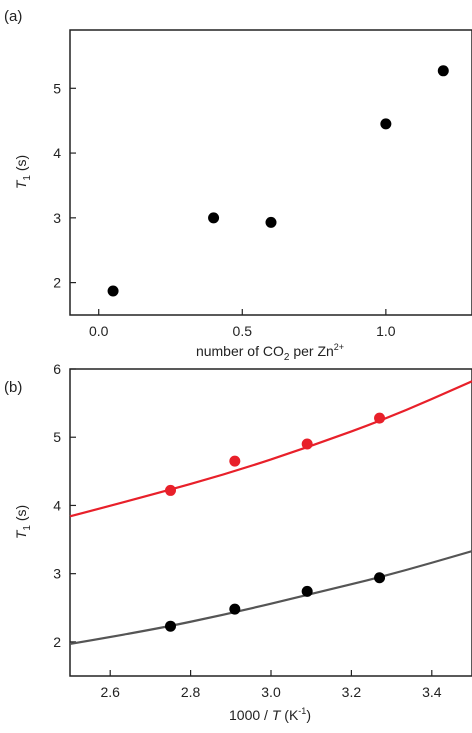 The width and height of the screenshot is (472, 733). Describe the element at coordinates (110, 692) in the screenshot. I see `x-tick-label: 2.6` at that location.